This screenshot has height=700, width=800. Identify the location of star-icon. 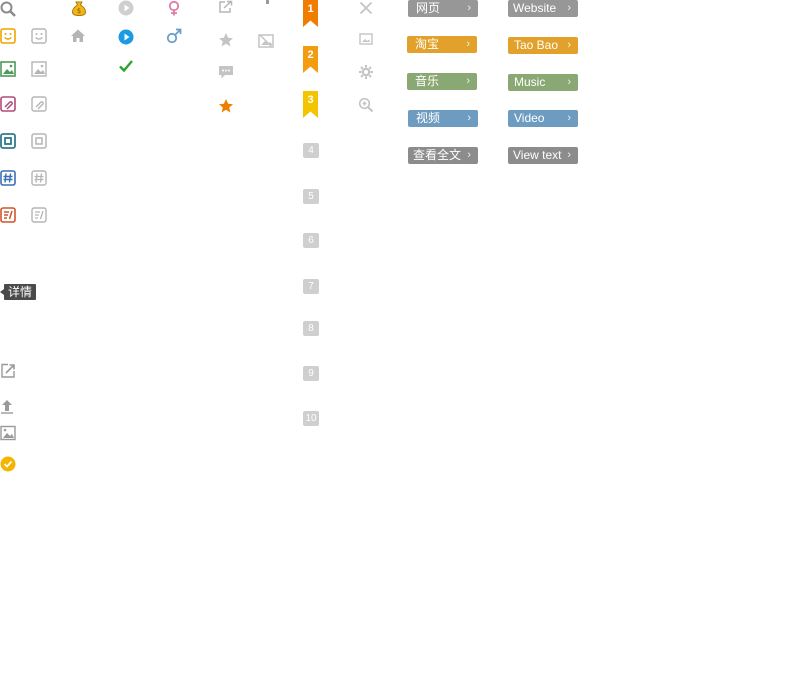
(226, 106).